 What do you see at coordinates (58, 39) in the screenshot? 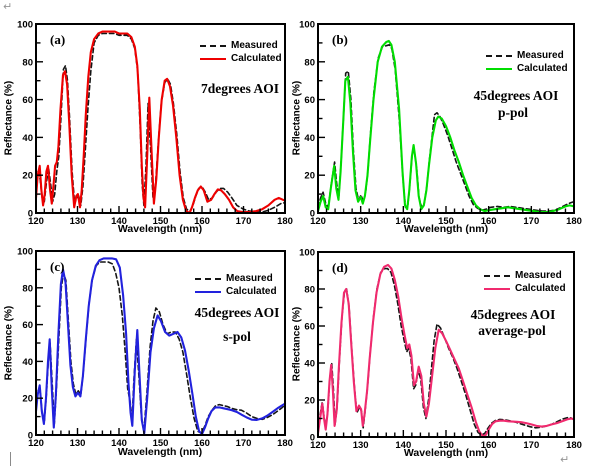
I see `panel-label-a: (a)` at bounding box center [58, 39].